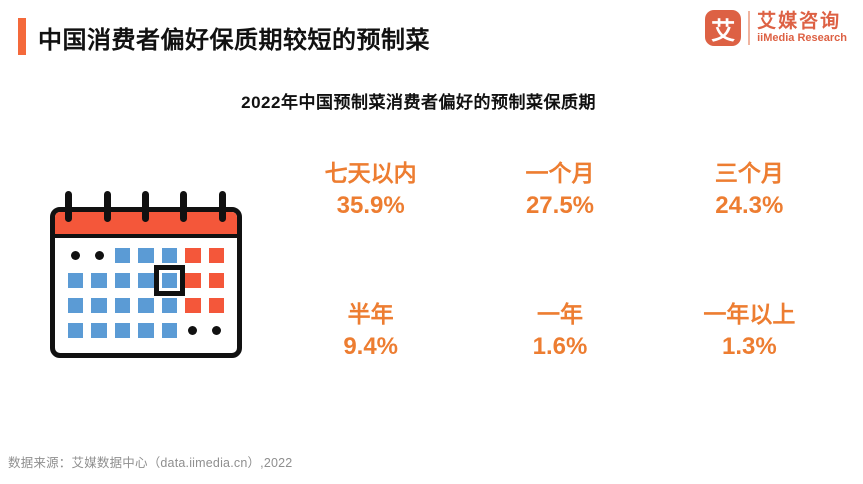  I want to click on stat-value: 35.9%, so click(370, 205).